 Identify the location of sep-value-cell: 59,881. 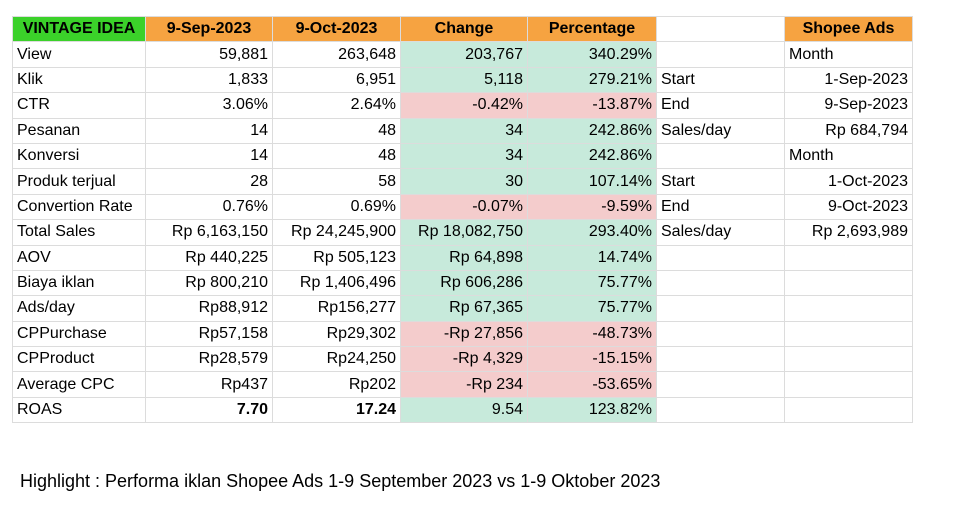
(209, 54).